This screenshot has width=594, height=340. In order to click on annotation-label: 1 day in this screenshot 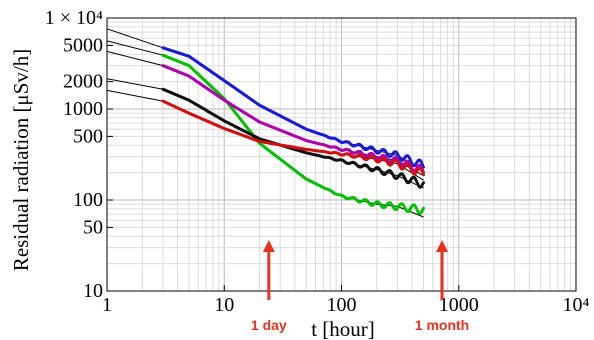, I will do `click(269, 325)`.